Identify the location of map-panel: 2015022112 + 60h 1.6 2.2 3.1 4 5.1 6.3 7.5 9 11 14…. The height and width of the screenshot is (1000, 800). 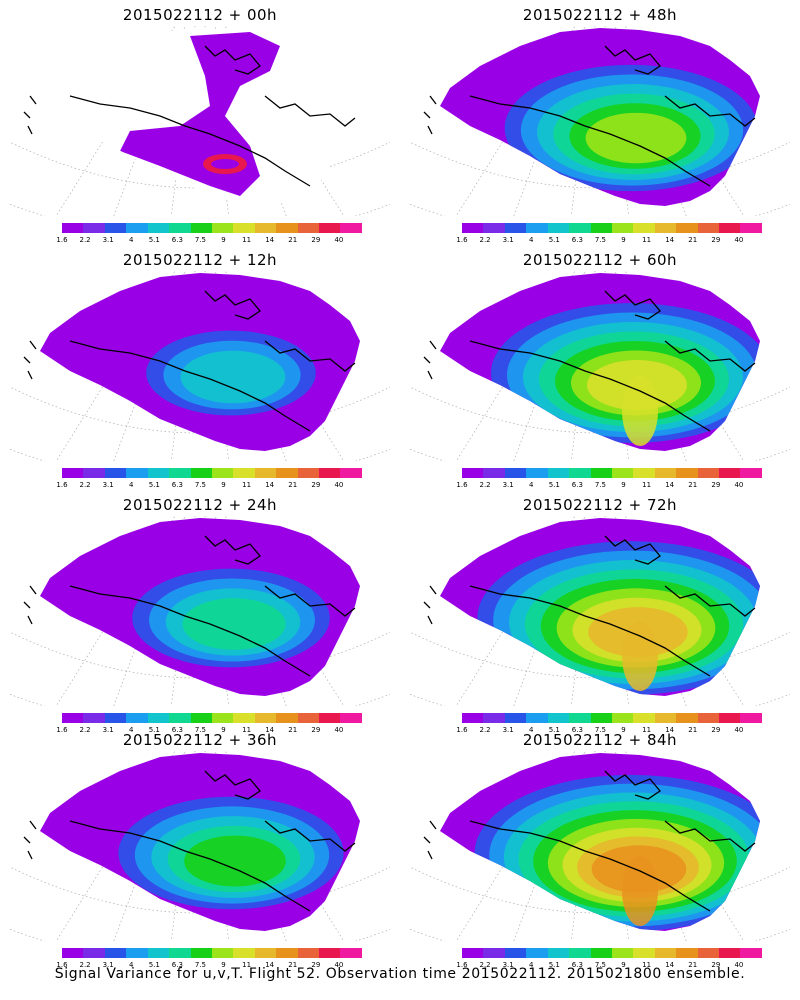
(600, 367).